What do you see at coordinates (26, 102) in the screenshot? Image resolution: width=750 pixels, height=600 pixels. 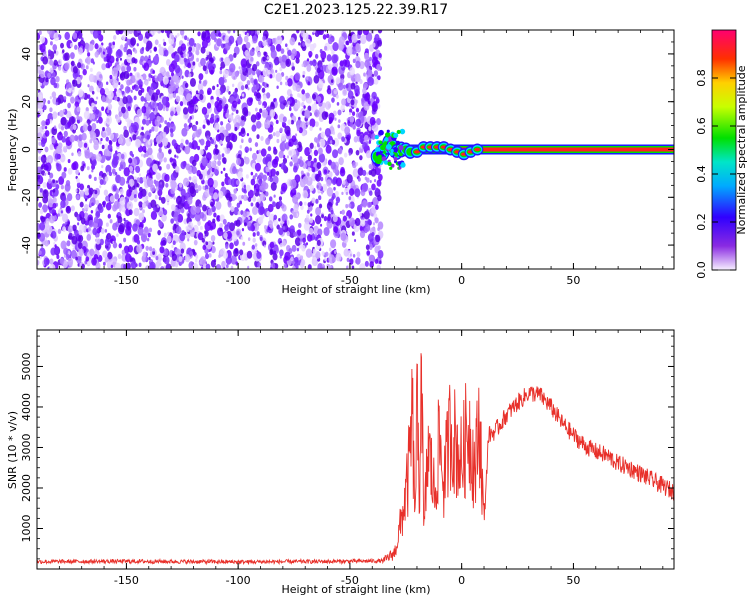 I see `top-y-tick-label: 20` at bounding box center [26, 102].